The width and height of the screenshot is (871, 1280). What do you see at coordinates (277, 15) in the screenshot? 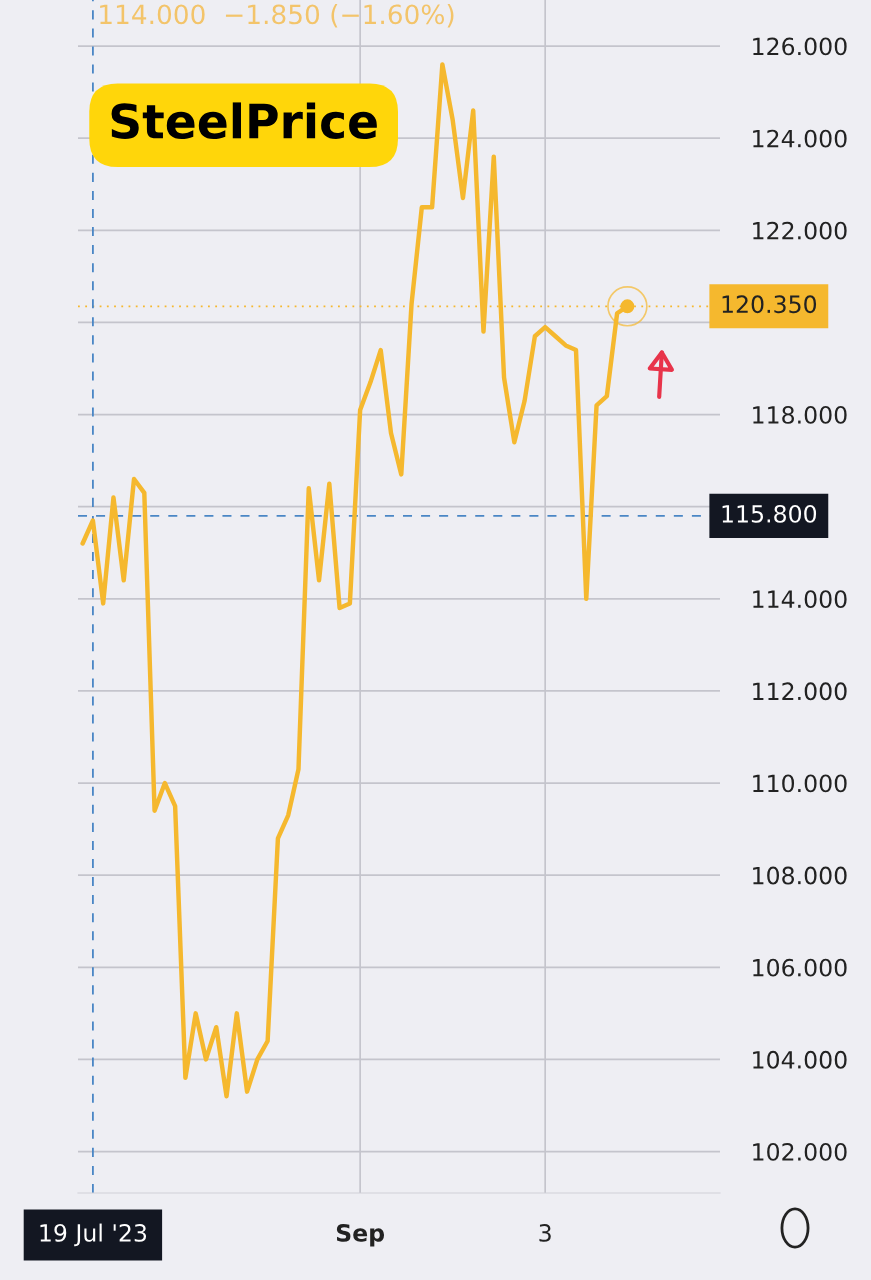
I see `annotation: 114.000 −1.850 (−1.60%)` at bounding box center [277, 15].